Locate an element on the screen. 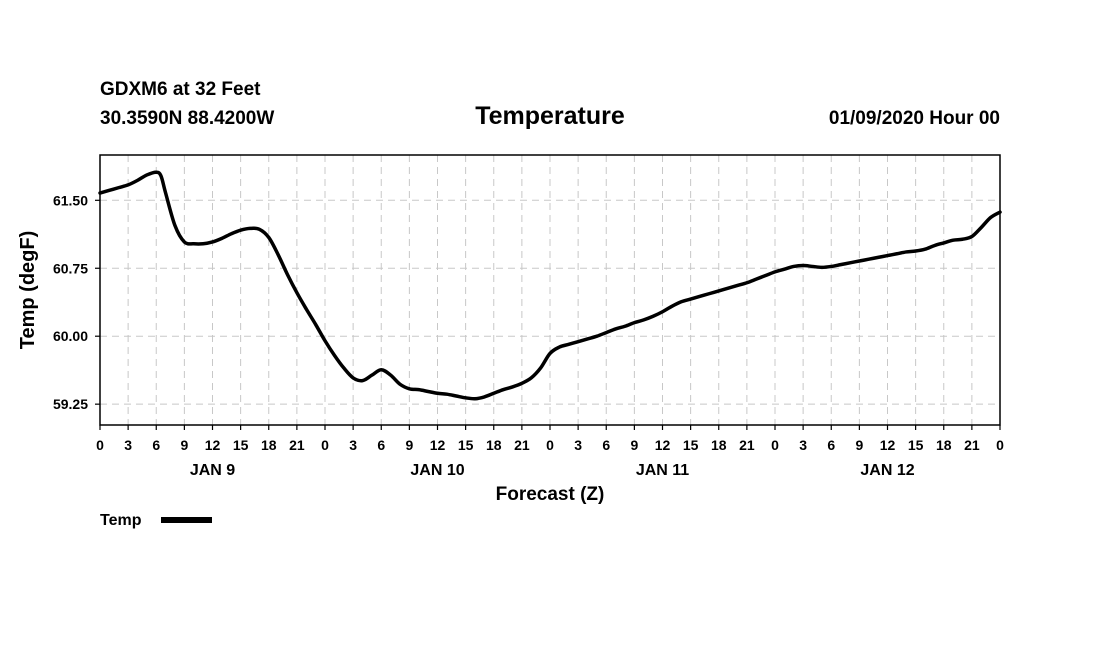  day-label: JAN 9 is located at coordinates (212, 470).